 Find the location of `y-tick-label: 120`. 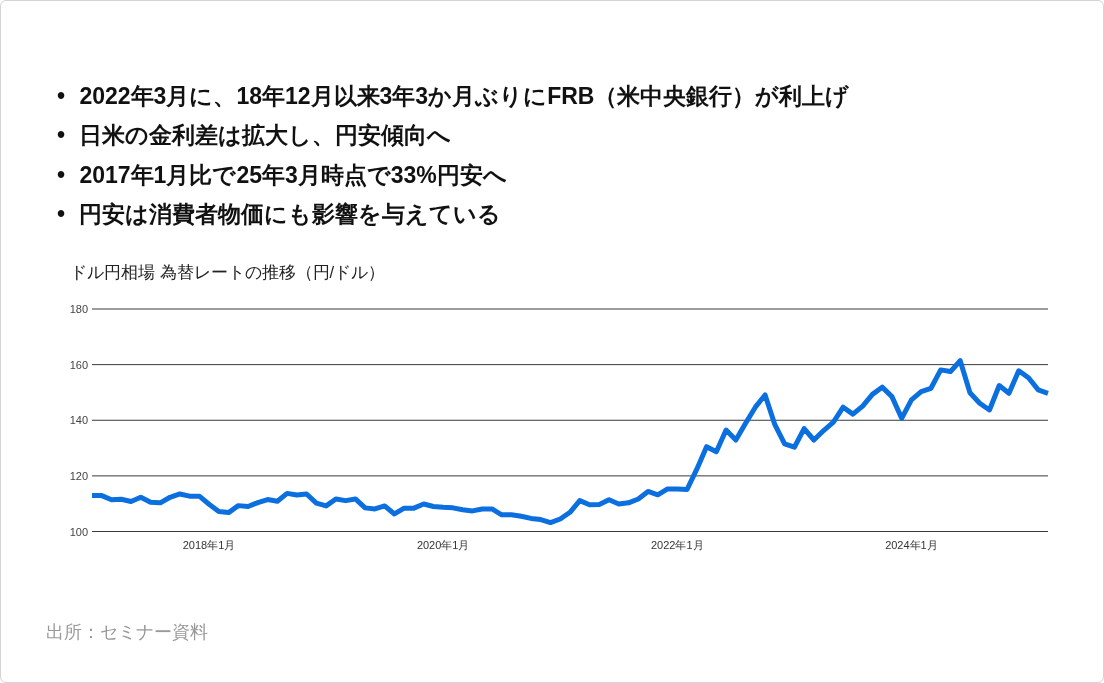

y-tick-label: 120 is located at coordinates (78, 475).